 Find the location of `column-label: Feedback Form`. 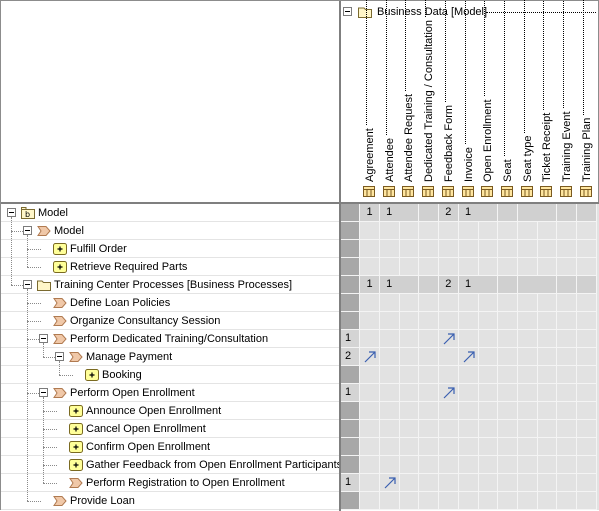

column-label: Feedback Form is located at coordinates (449, 91).